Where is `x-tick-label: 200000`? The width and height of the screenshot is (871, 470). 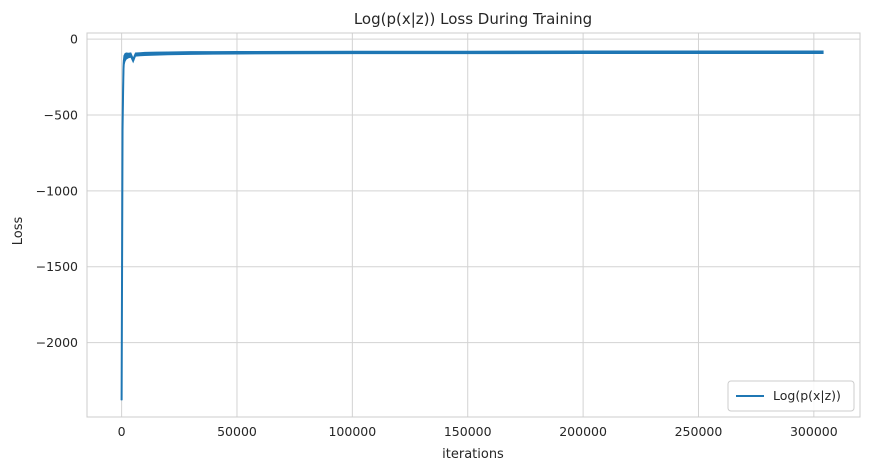 x-tick-label: 200000 is located at coordinates (583, 431).